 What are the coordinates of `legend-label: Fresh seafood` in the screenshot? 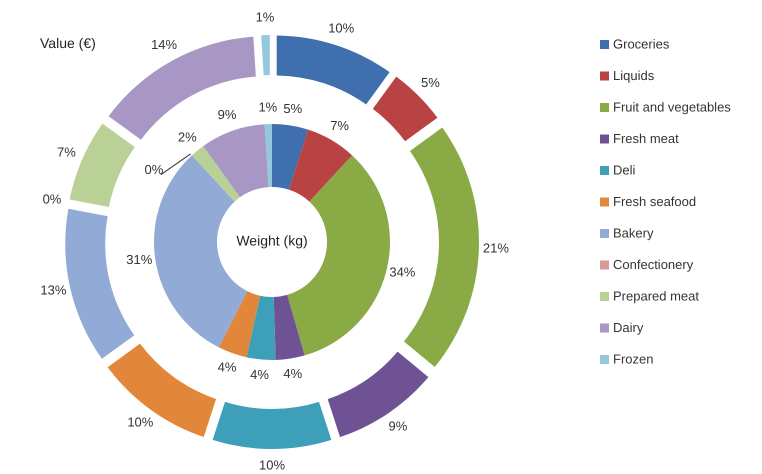 It's located at (654, 201).